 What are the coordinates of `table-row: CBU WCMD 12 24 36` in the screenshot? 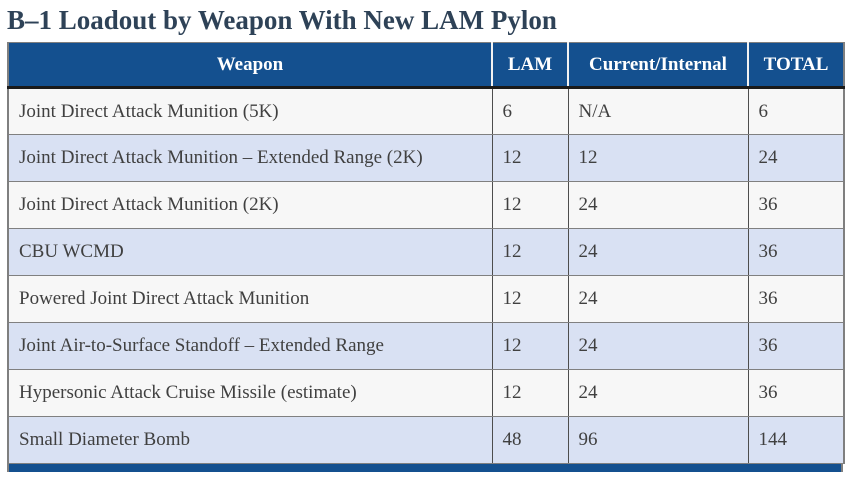 It's located at (426, 252).